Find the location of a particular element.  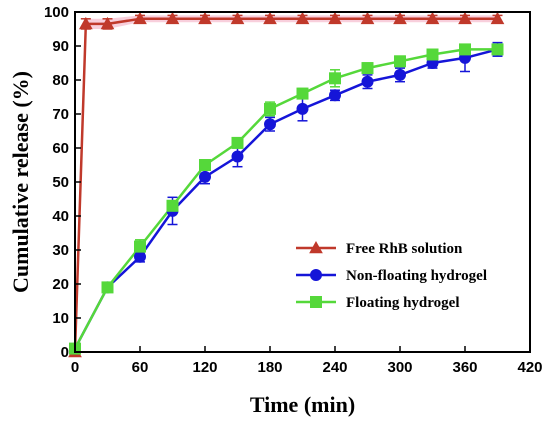

legend-entry-floating-hydrogel: Floating hydrogel is located at coordinates (377, 303).